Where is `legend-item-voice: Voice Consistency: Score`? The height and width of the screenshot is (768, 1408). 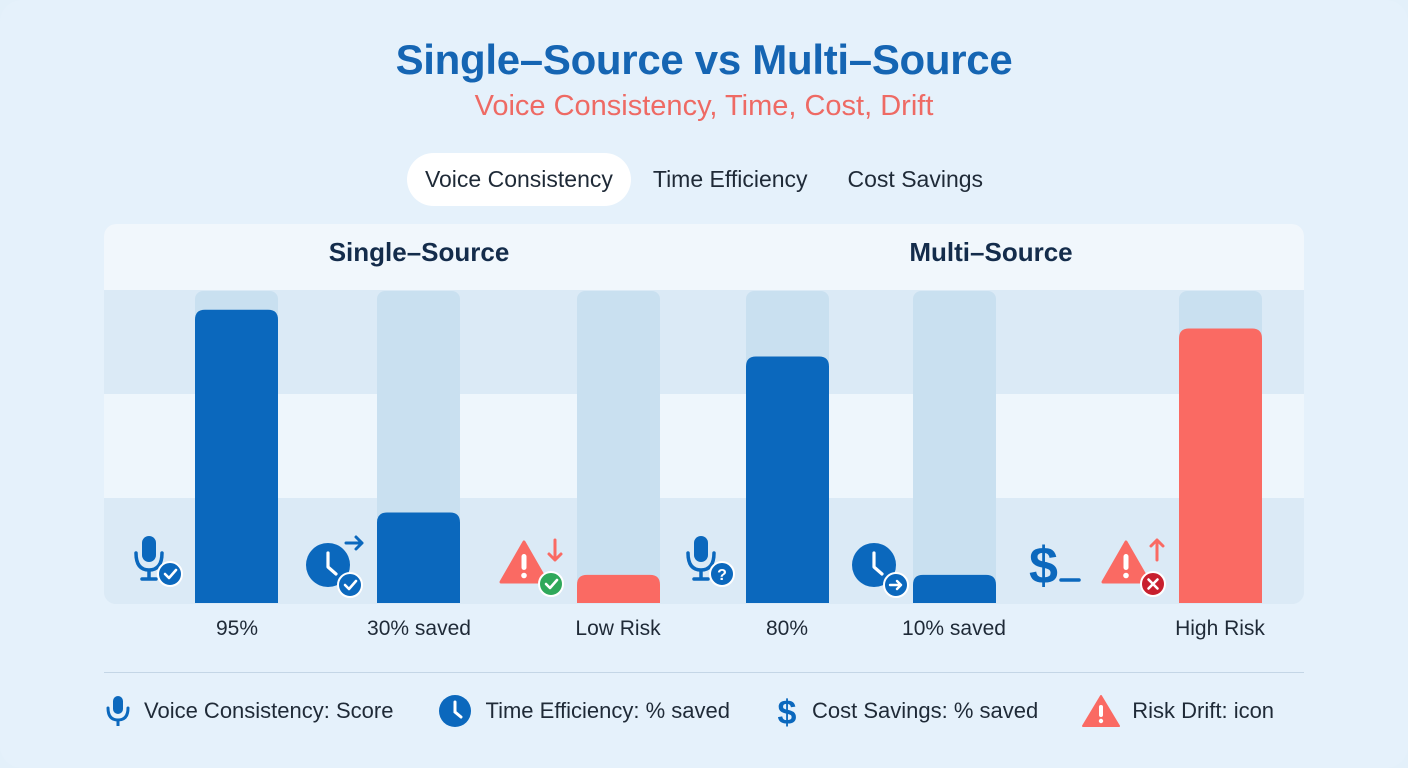 legend-item-voice: Voice Consistency: Score is located at coordinates (248, 711).